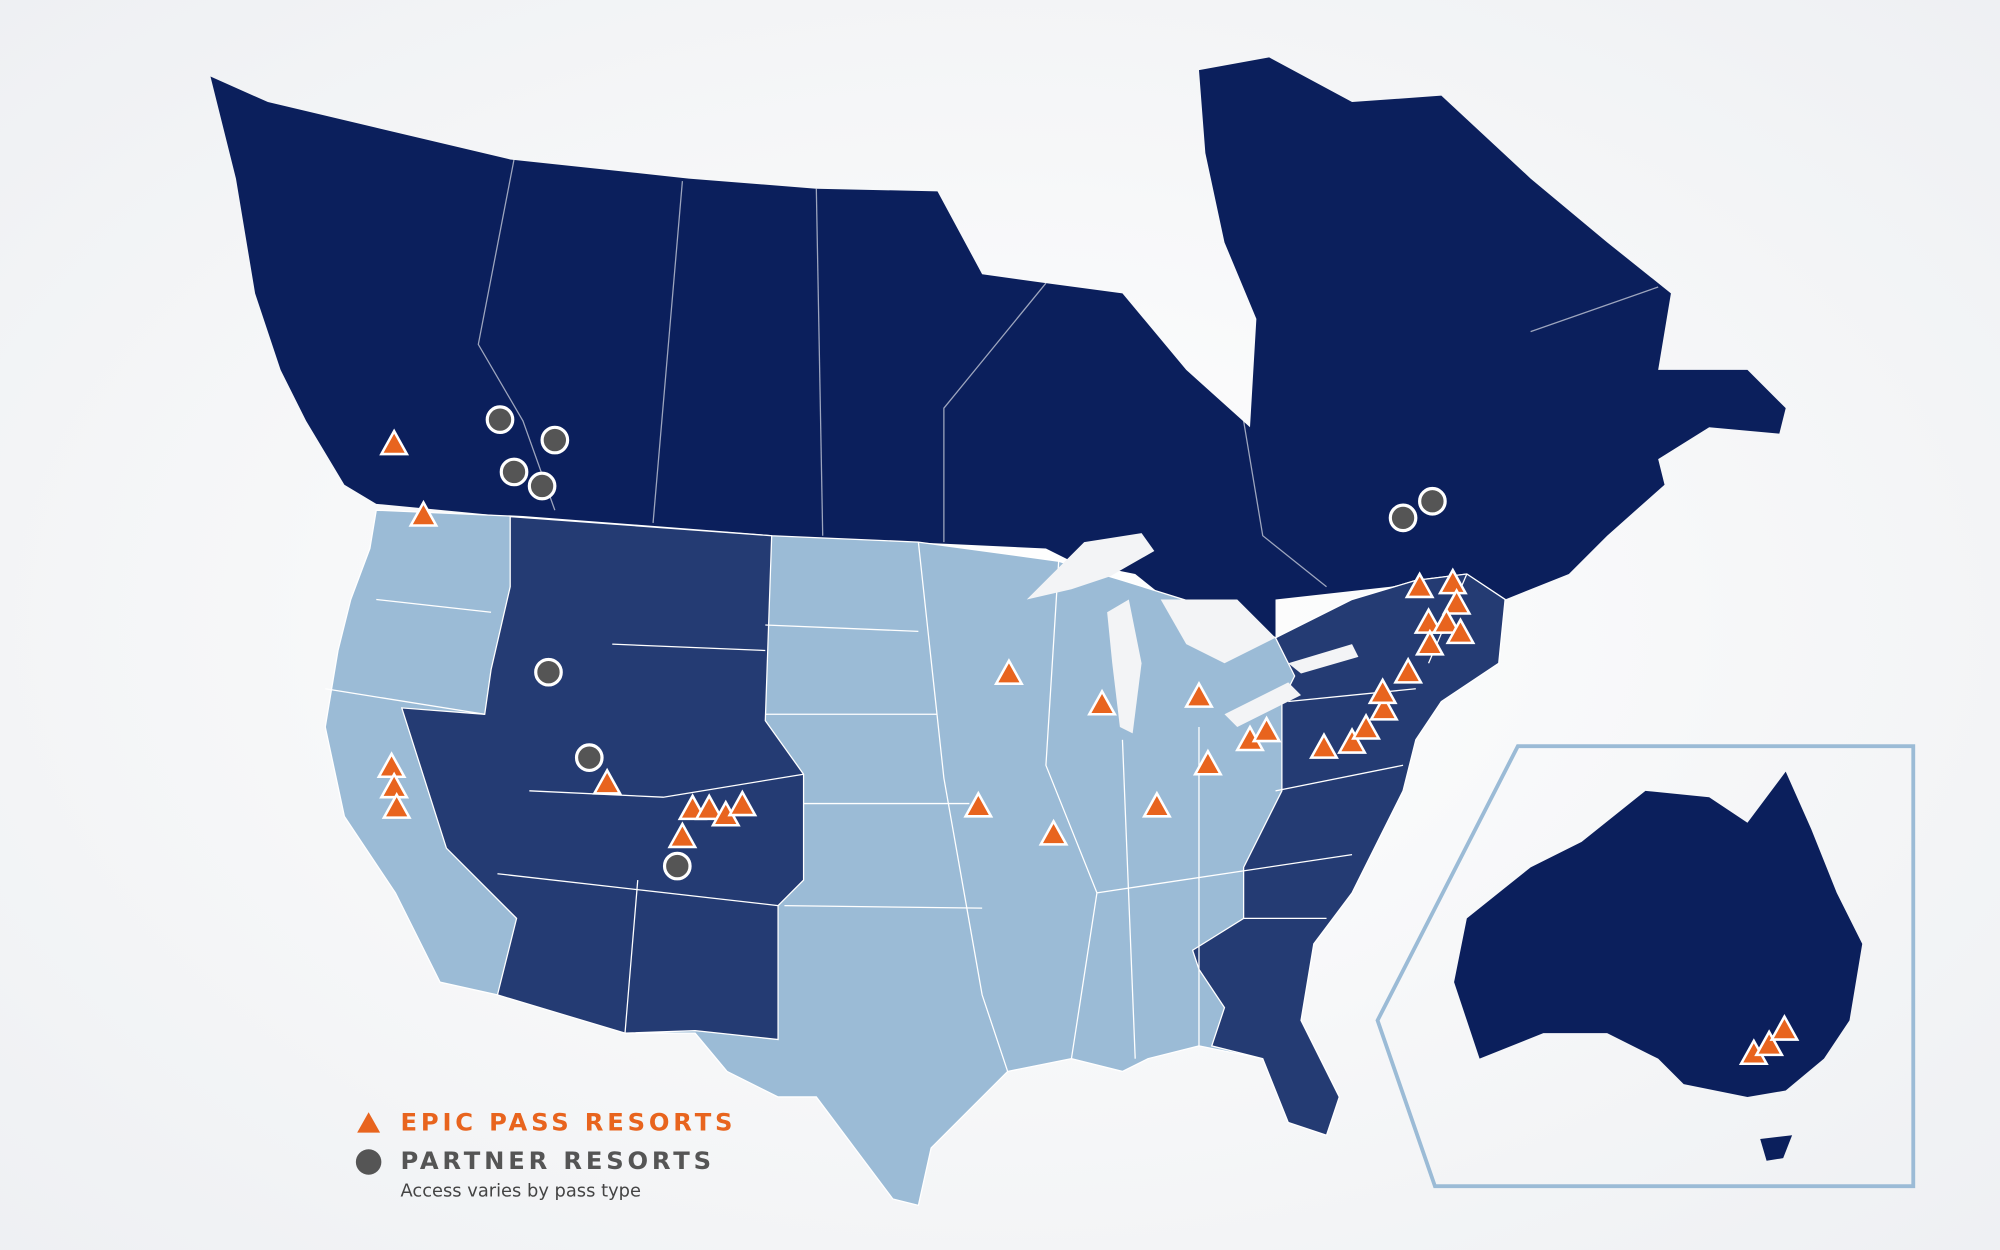 The image size is (2000, 1250). I want to click on australia, so click(1658, 934).